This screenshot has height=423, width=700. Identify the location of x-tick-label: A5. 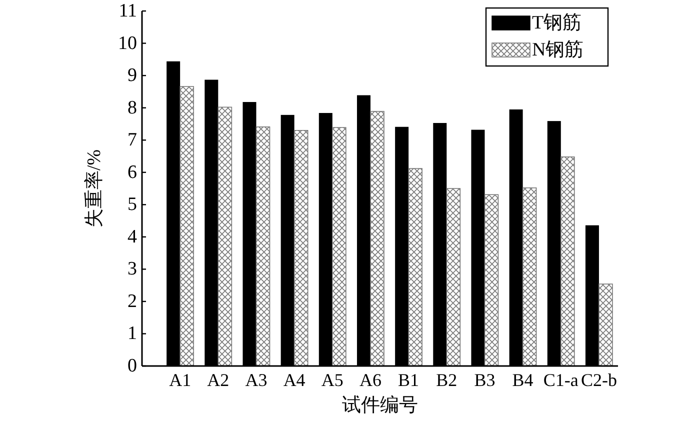
(332, 380).